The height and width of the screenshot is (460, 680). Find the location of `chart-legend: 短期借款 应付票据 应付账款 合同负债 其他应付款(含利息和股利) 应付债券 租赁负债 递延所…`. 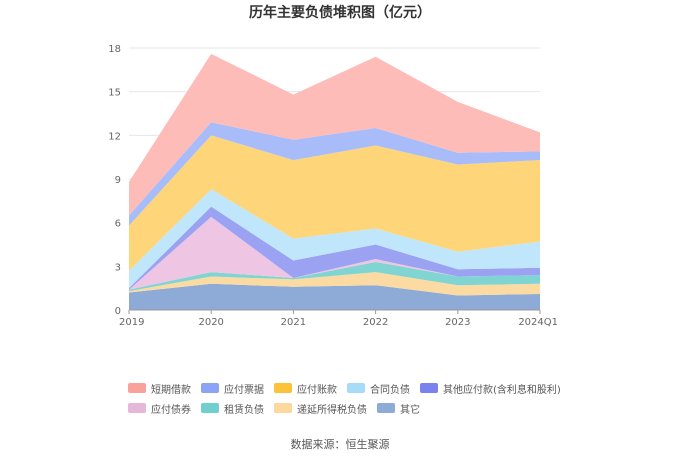

chart-legend: 短期借款 应付票据 应付账款 合同负债 其他应付款(含利息和股利) 应付债券 租赁负债 递延所… is located at coordinates (348, 398).